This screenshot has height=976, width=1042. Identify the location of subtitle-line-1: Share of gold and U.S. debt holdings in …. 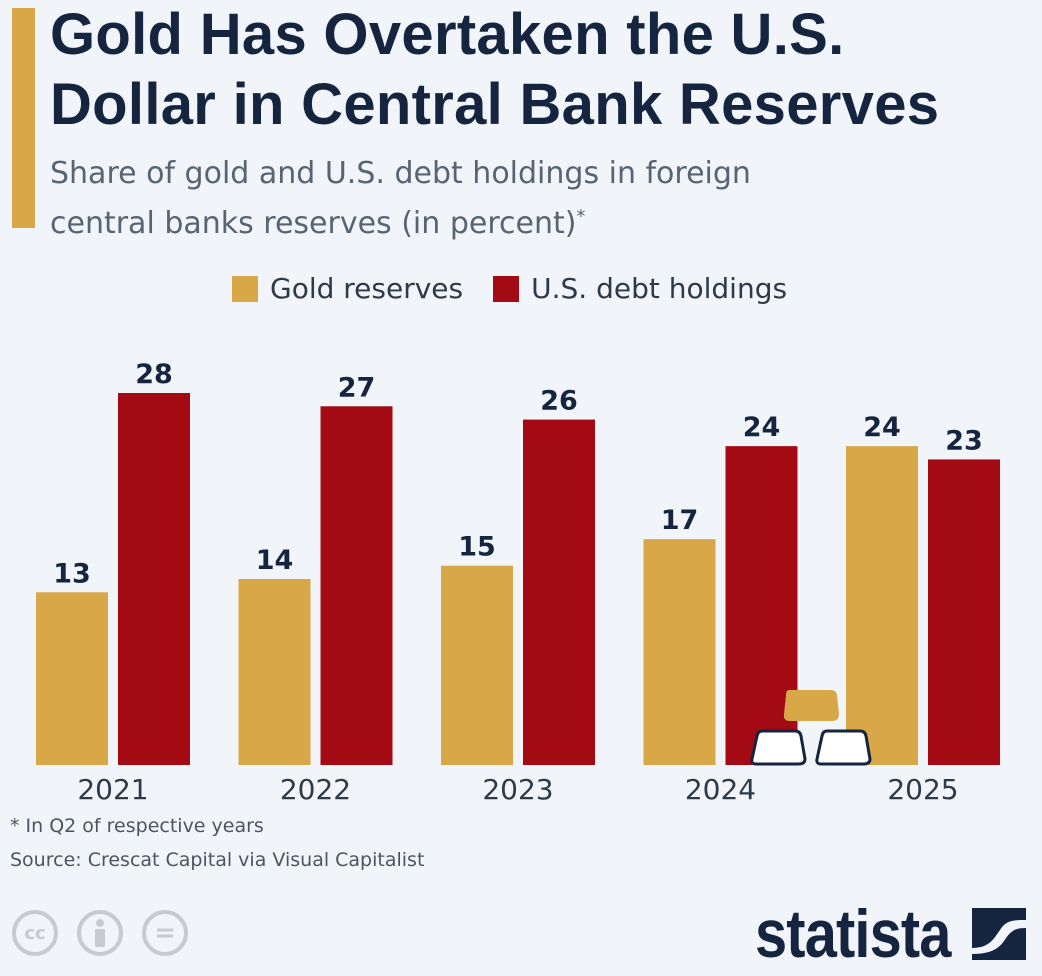
(400, 173).